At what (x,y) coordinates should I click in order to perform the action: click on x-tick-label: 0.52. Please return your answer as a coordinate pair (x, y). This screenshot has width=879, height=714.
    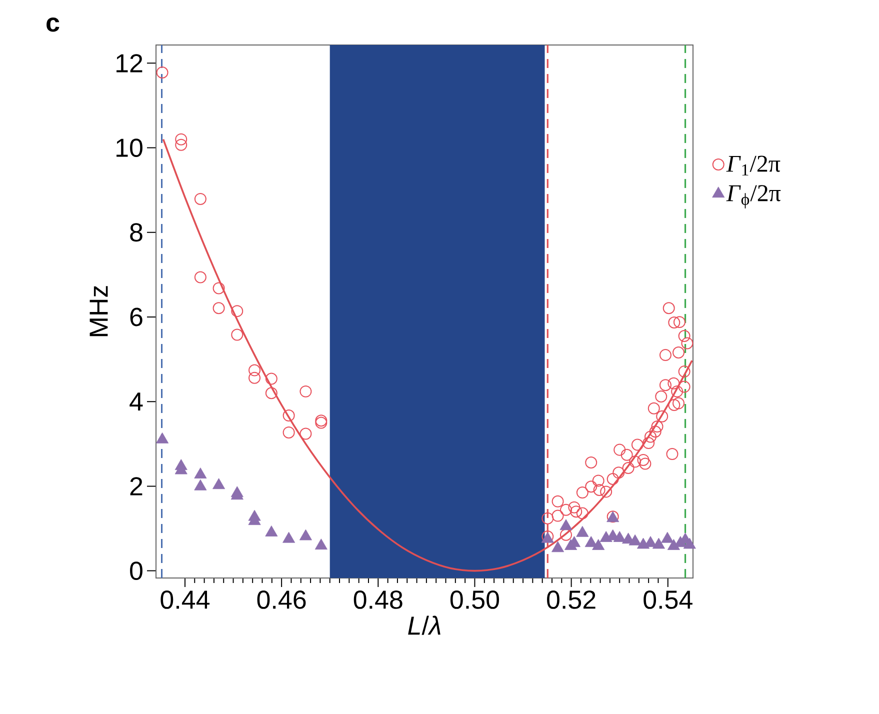
    Looking at the image, I should click on (571, 599).